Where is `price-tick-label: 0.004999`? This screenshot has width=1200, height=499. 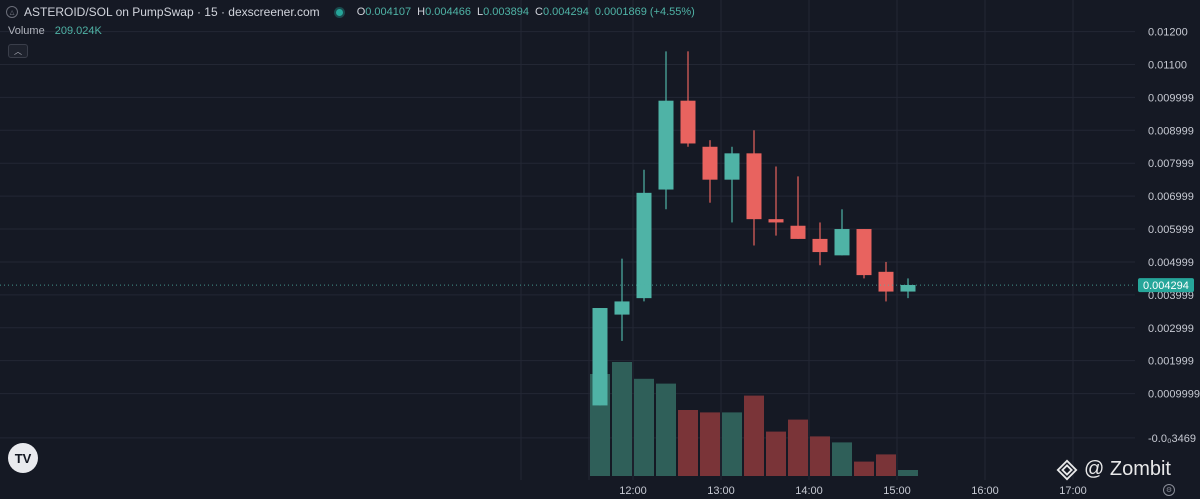 price-tick-label: 0.004999 is located at coordinates (1171, 263).